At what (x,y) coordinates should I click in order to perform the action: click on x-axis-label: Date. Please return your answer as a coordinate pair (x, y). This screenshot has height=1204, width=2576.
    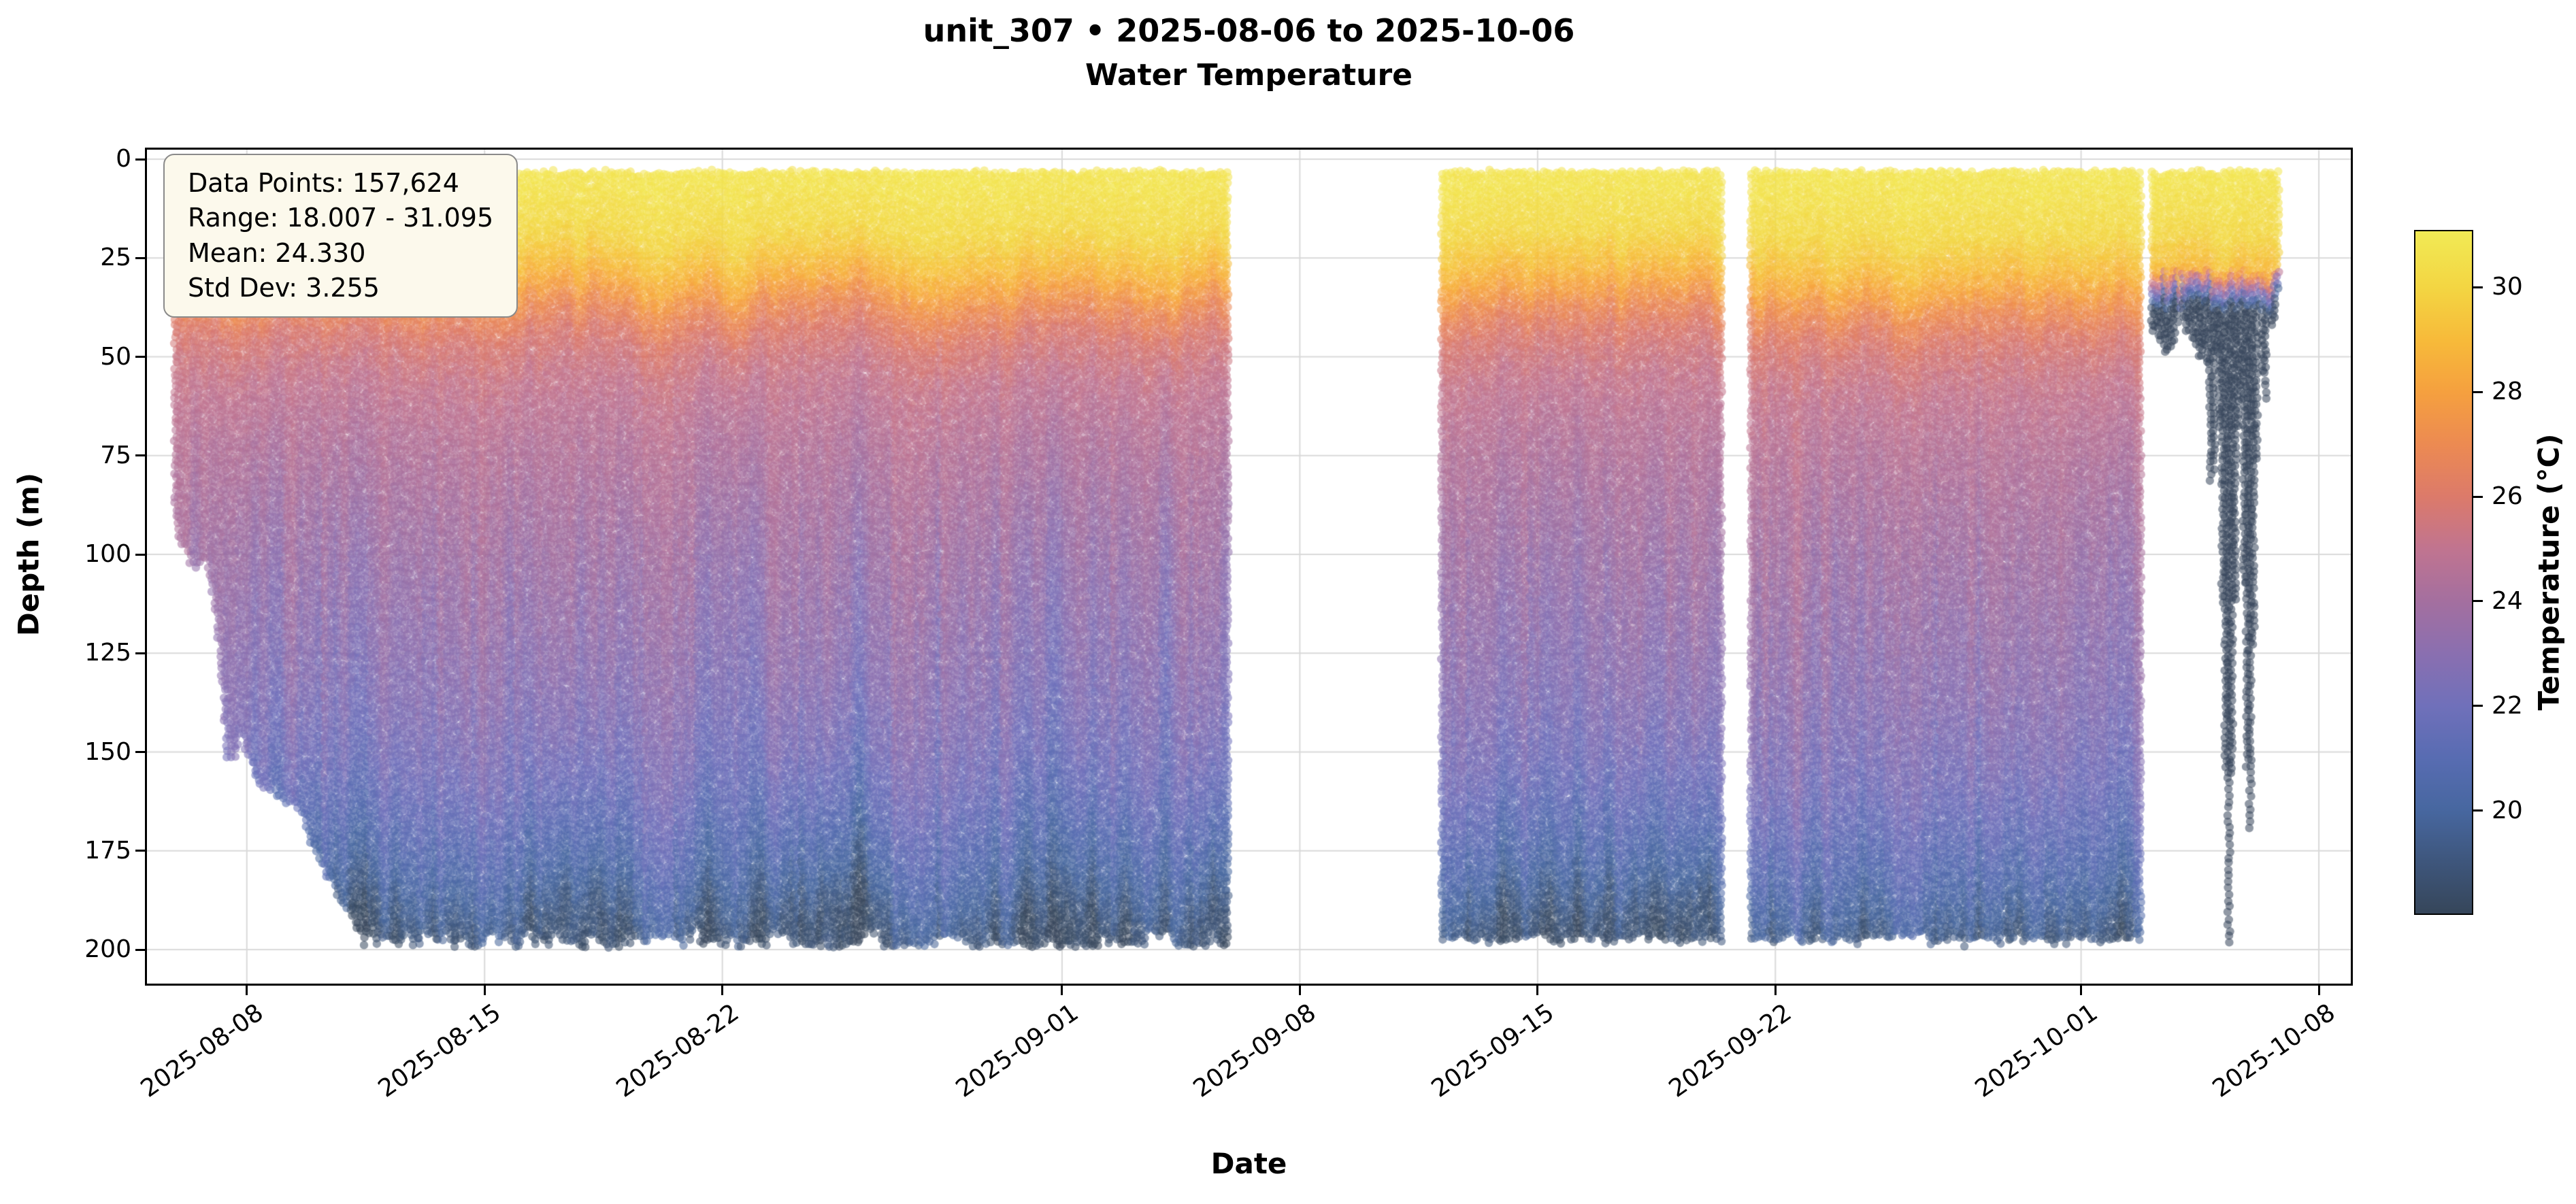
    Looking at the image, I should click on (1249, 1163).